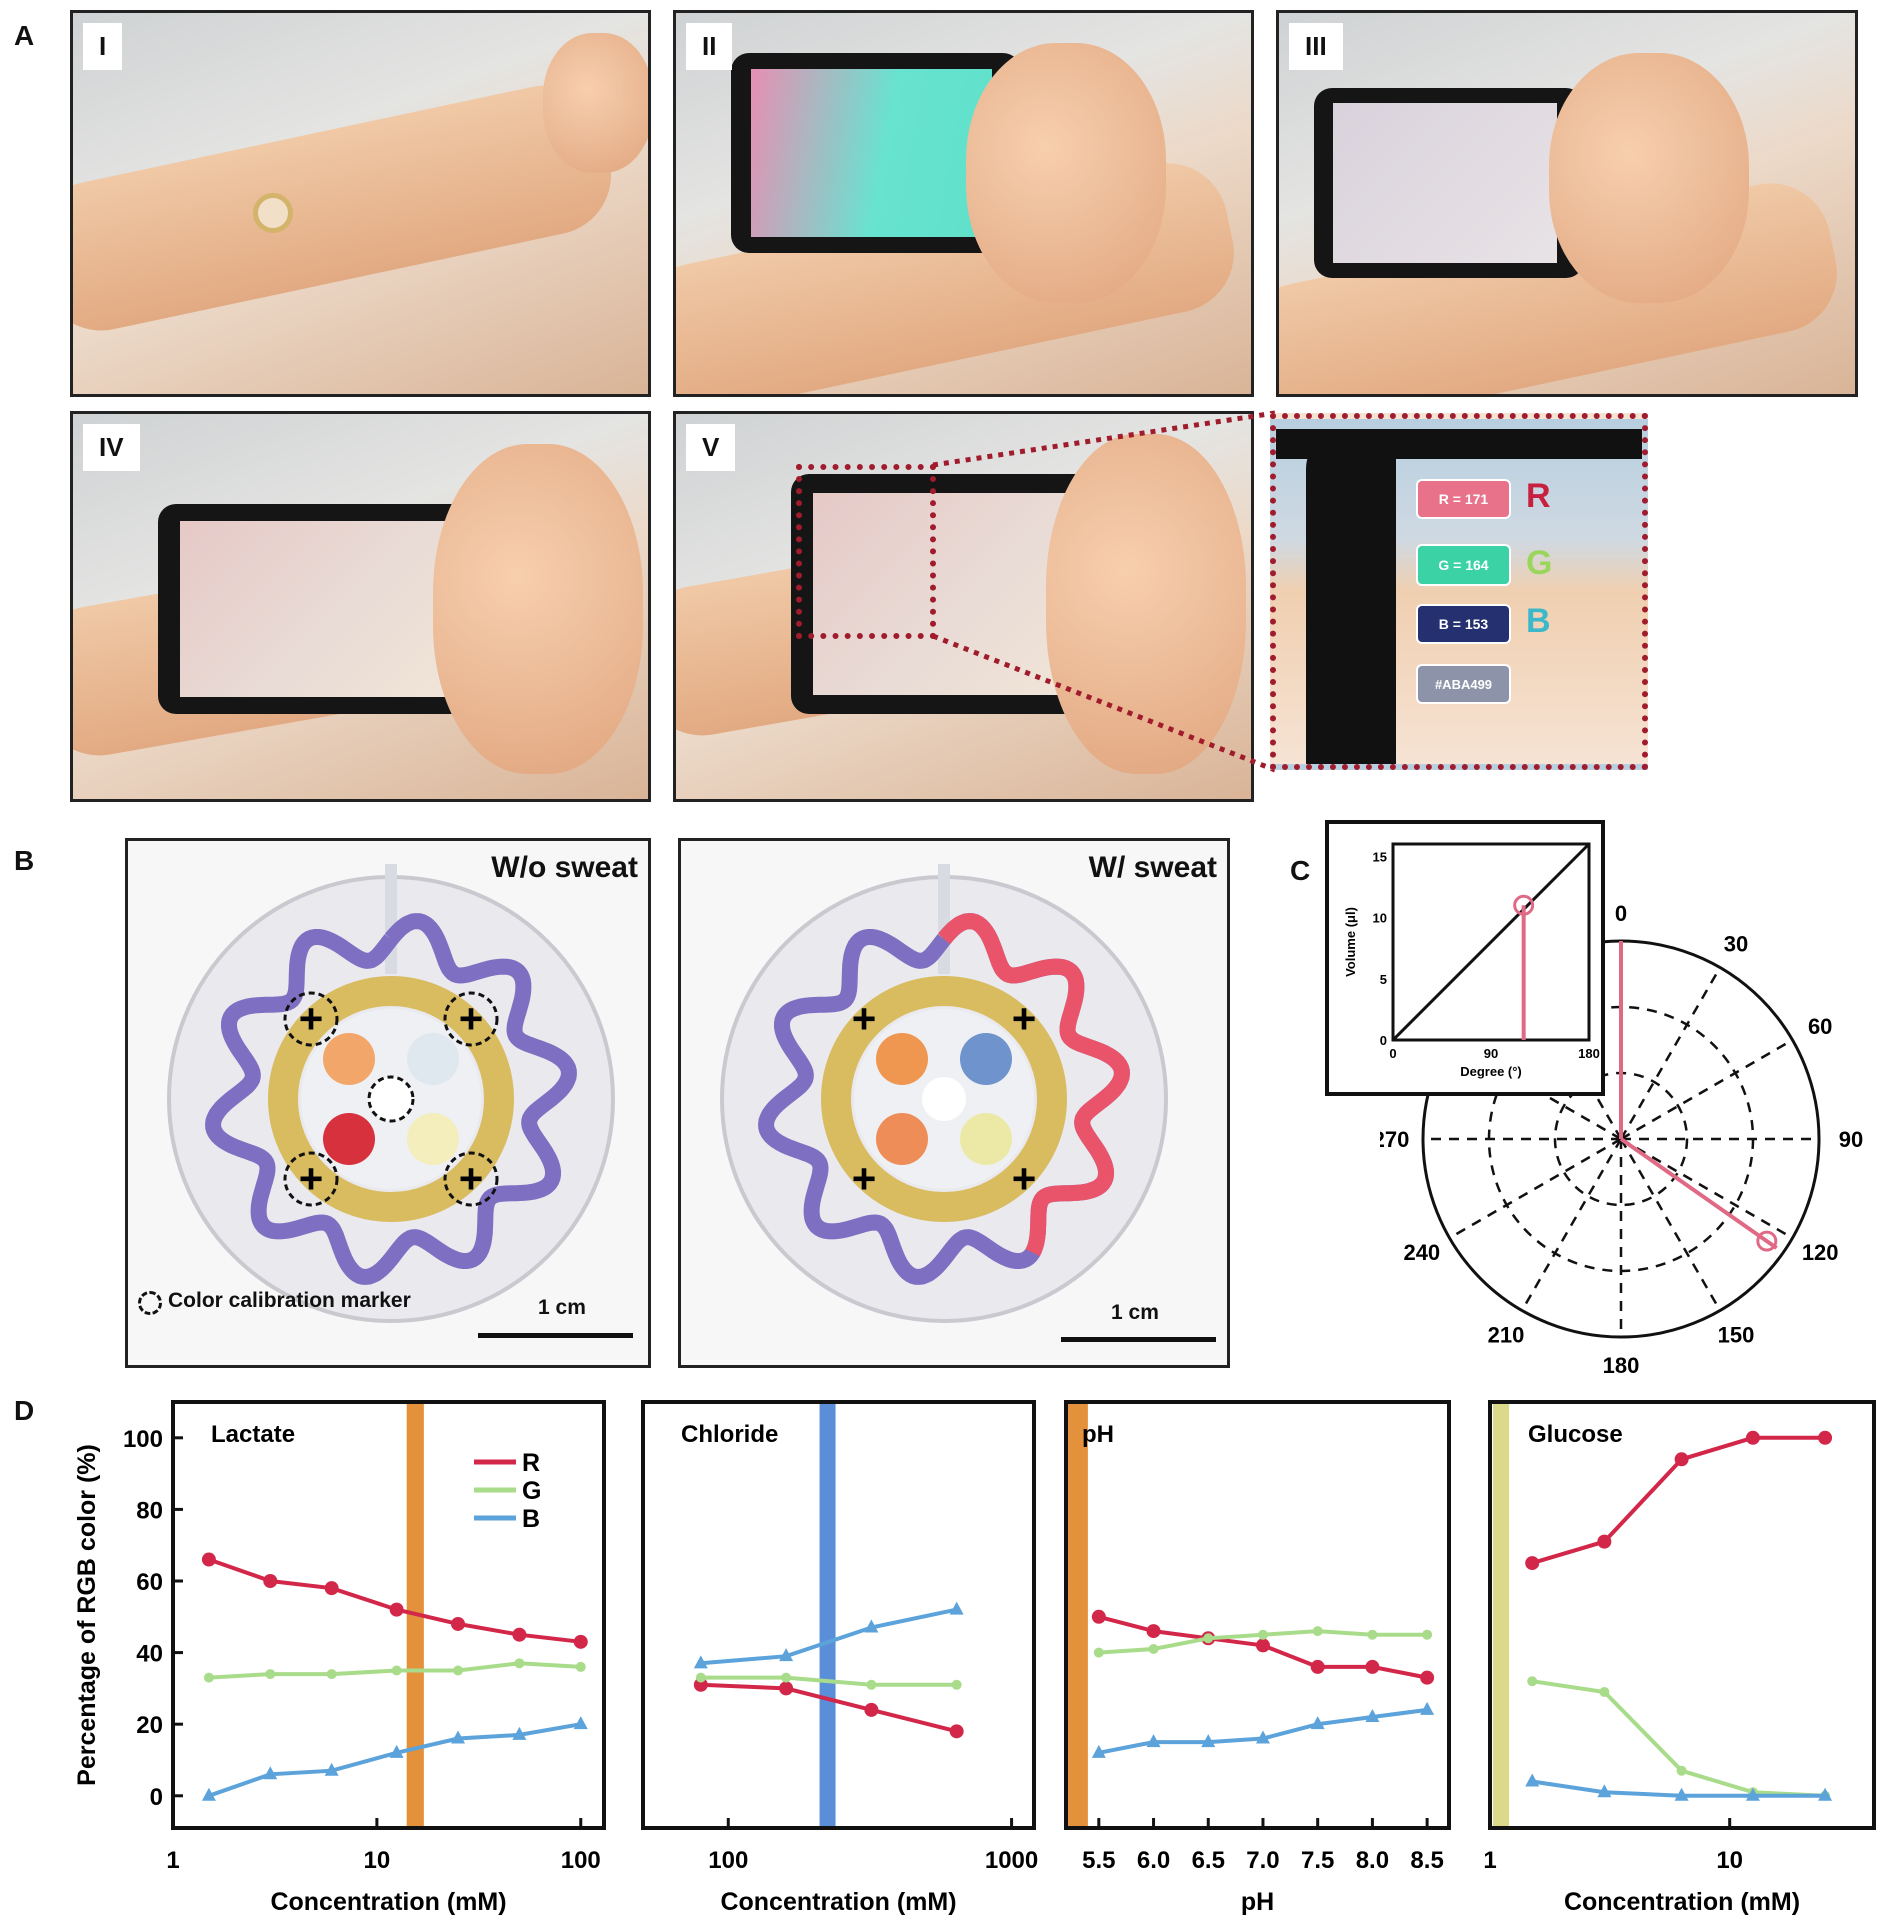  Describe the element at coordinates (1678, 1738) in the screenshot. I see `series-line-G` at that location.